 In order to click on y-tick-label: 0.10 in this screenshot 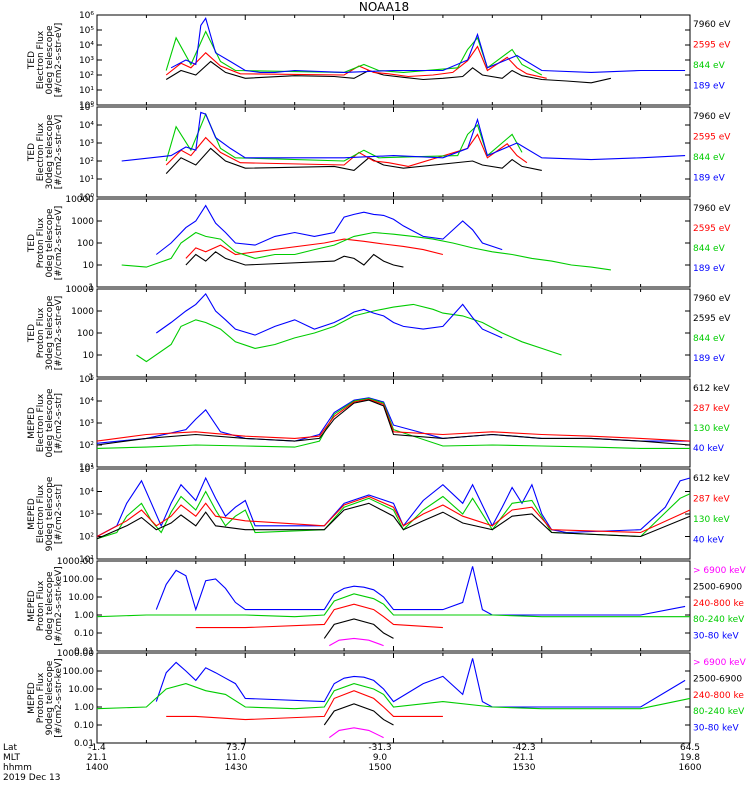, I will do `click(84, 634)`.